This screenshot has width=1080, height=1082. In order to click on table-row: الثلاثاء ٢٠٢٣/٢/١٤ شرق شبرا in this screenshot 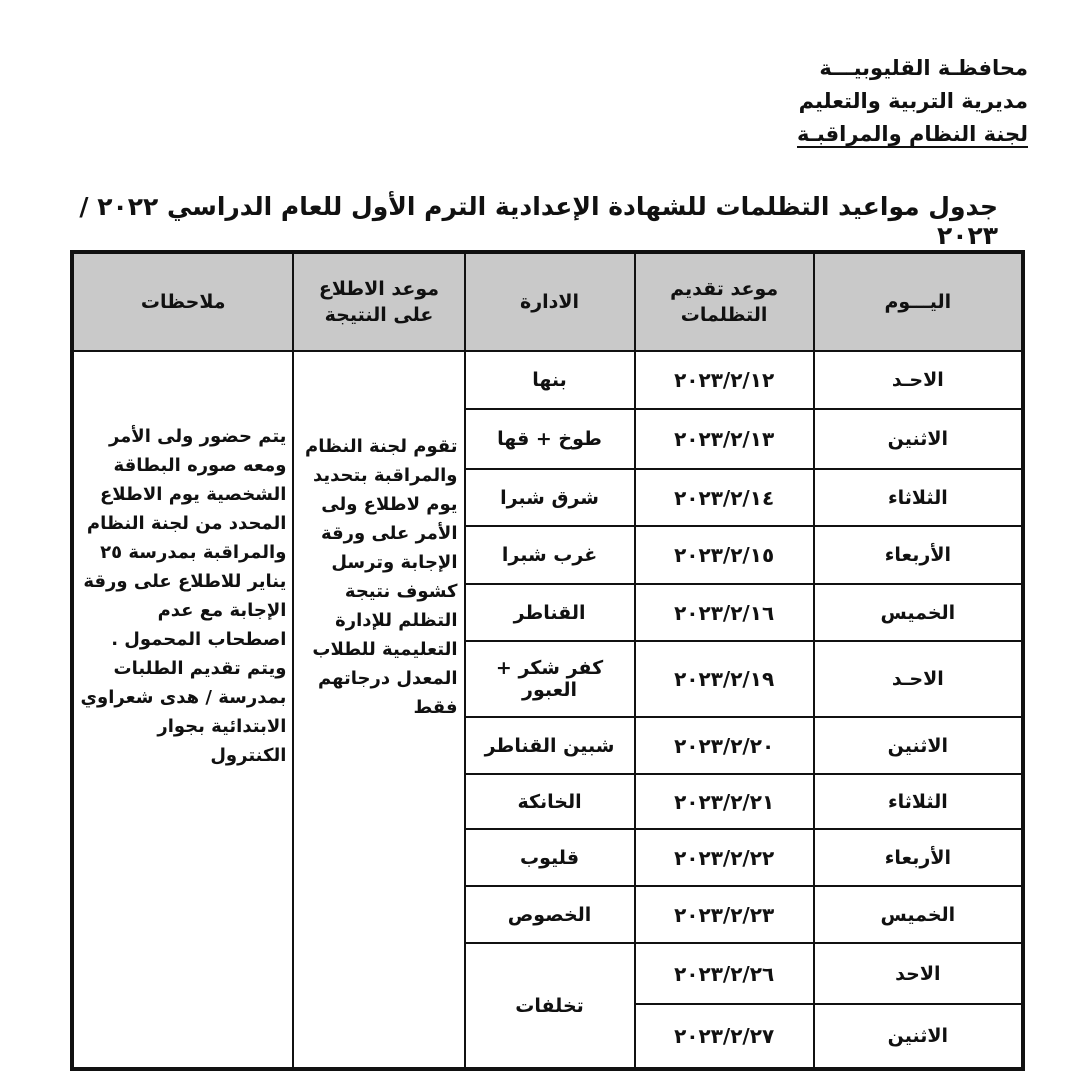, I will do `click(548, 497)`.